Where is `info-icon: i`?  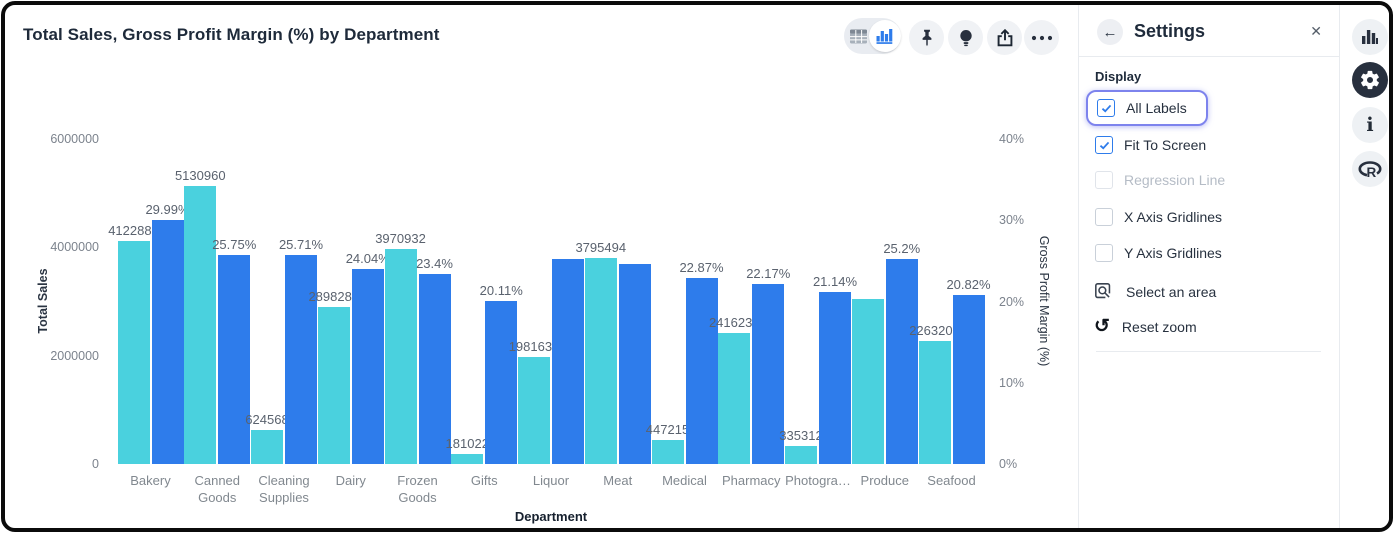 info-icon: i is located at coordinates (1370, 125).